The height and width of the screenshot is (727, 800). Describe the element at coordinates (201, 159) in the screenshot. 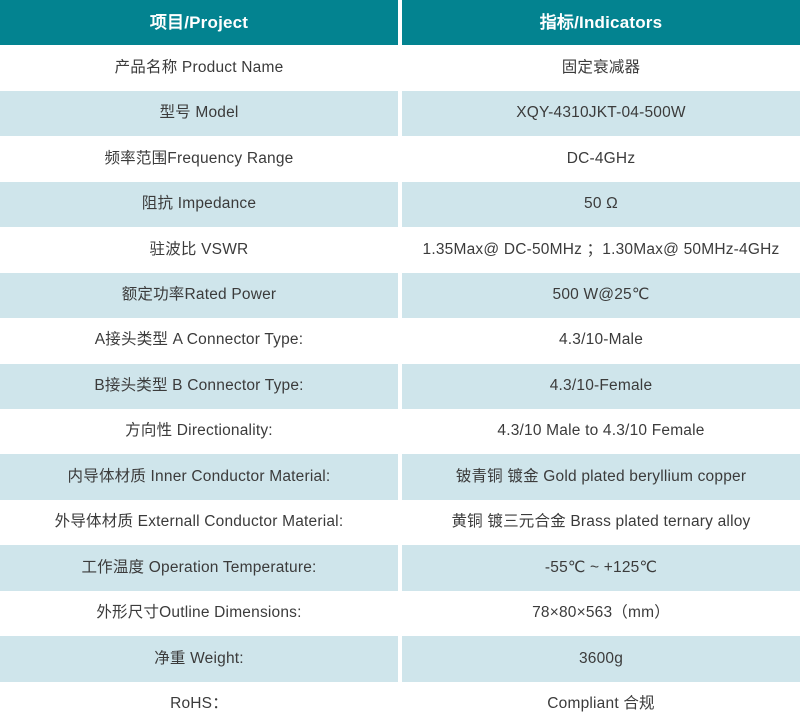

I see `project-cell: 频率范围Frequency Range` at that location.